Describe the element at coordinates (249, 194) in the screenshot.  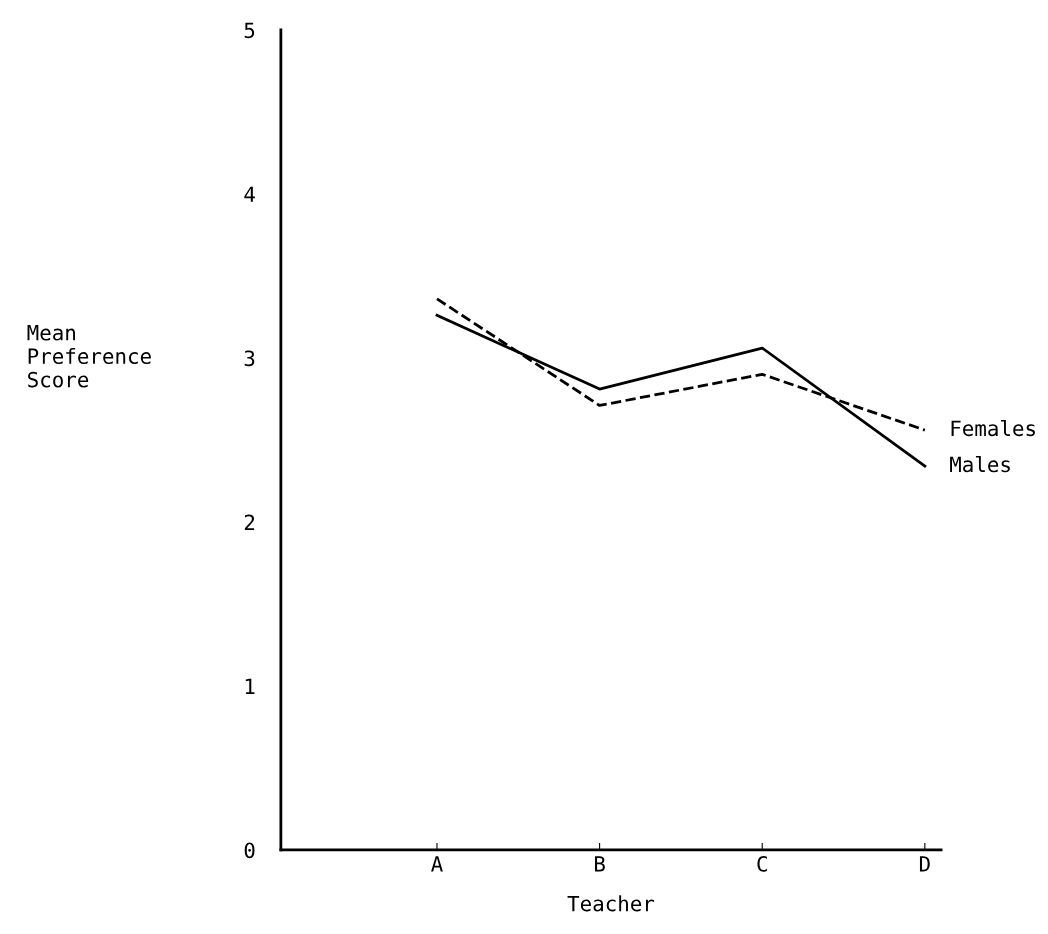
I see `y-tick-label: 4` at that location.